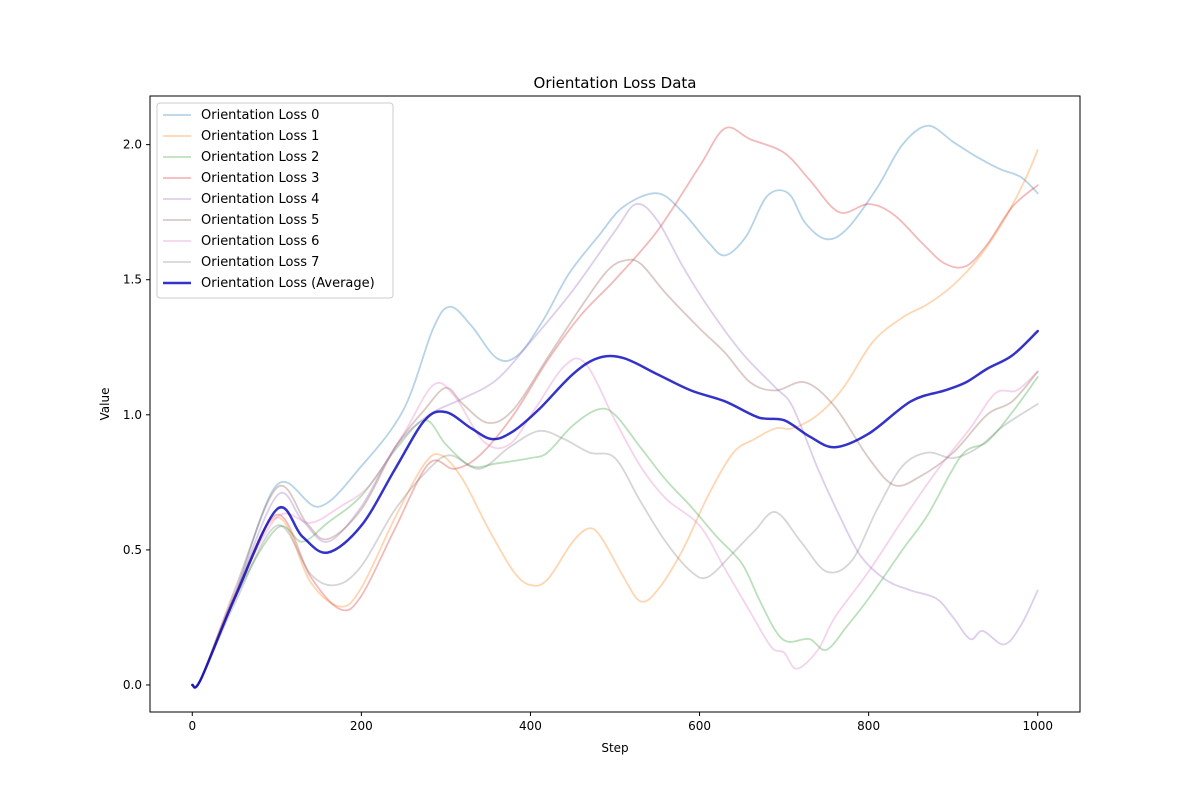 The width and height of the screenshot is (1200, 800). I want to click on x-axis: 0 200 400 600 800 1000, so click(620, 722).